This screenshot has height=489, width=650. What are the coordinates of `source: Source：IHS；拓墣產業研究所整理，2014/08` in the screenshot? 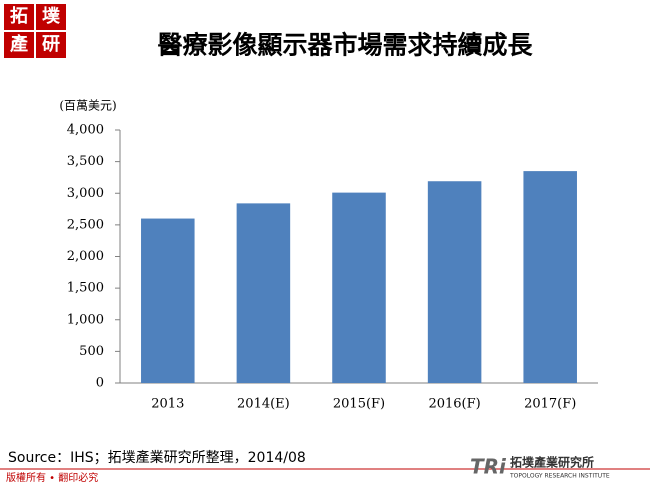 It's located at (157, 457).